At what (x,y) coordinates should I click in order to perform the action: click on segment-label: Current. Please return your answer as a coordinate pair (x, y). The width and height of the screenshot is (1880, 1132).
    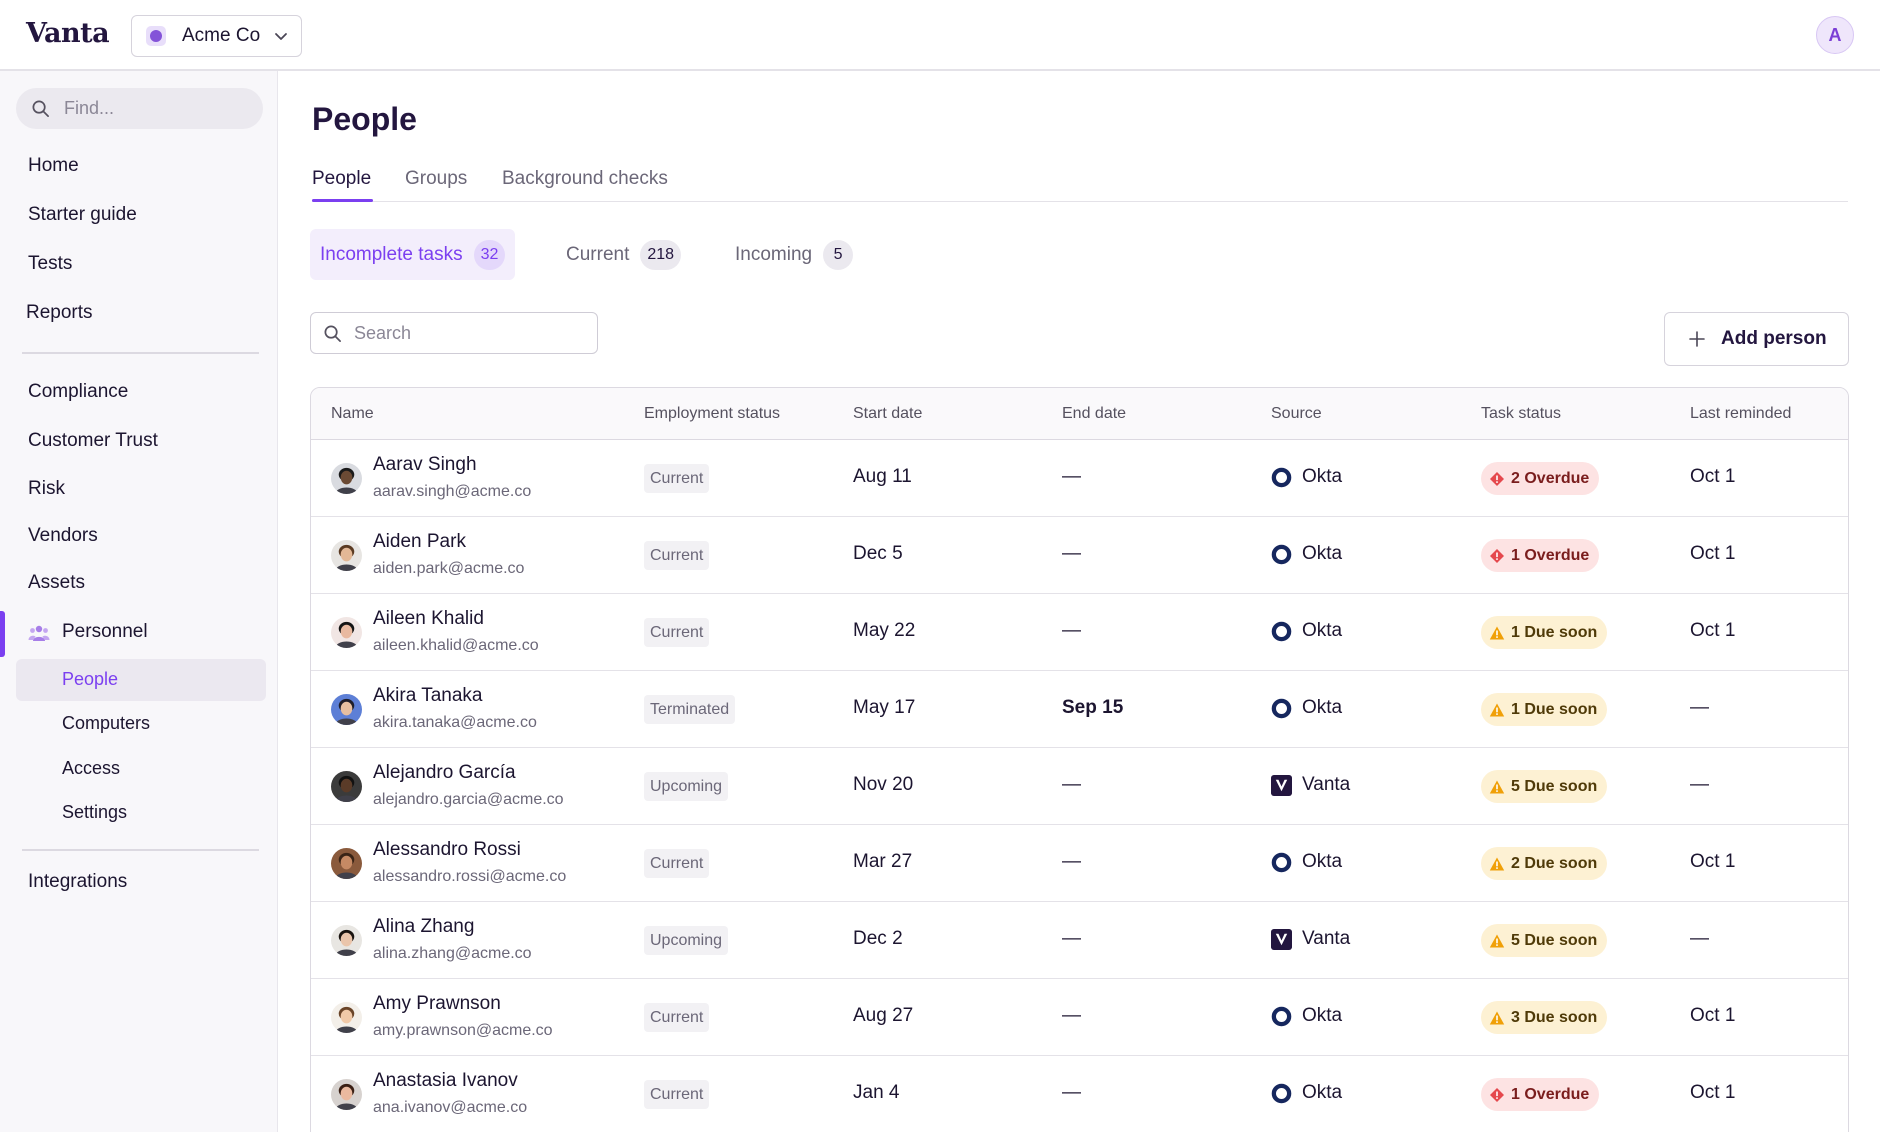
    Looking at the image, I should click on (598, 254).